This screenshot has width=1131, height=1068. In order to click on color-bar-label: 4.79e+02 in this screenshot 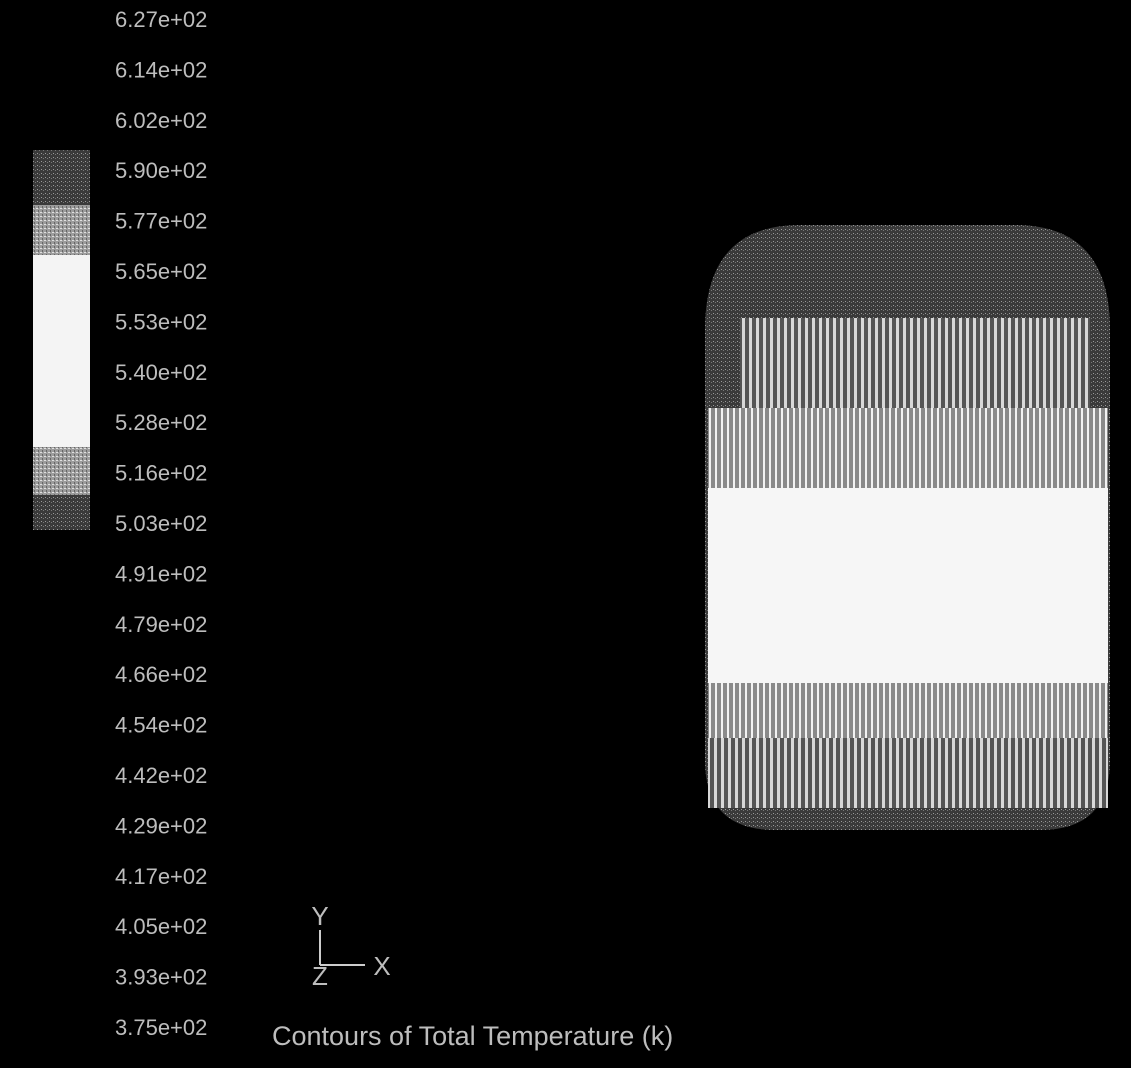, I will do `click(161, 624)`.